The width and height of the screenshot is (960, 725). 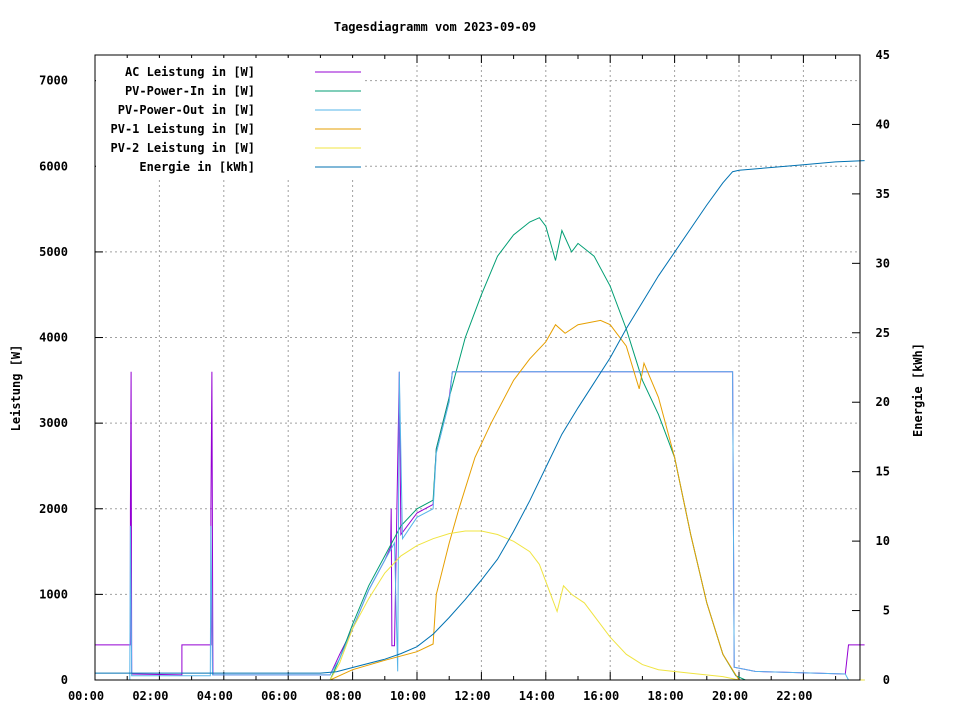 What do you see at coordinates (883, 333) in the screenshot?
I see `y2-tick-label: 25` at bounding box center [883, 333].